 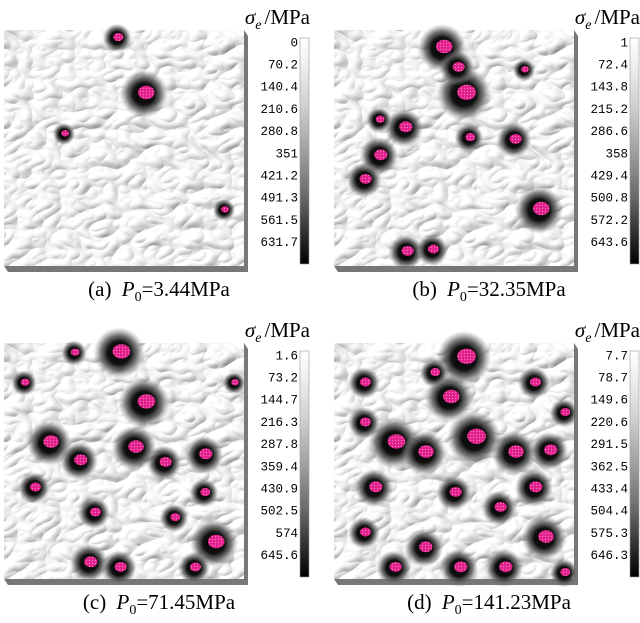 I want to click on colorbar-tick-label: 572.2, so click(x=609, y=221).